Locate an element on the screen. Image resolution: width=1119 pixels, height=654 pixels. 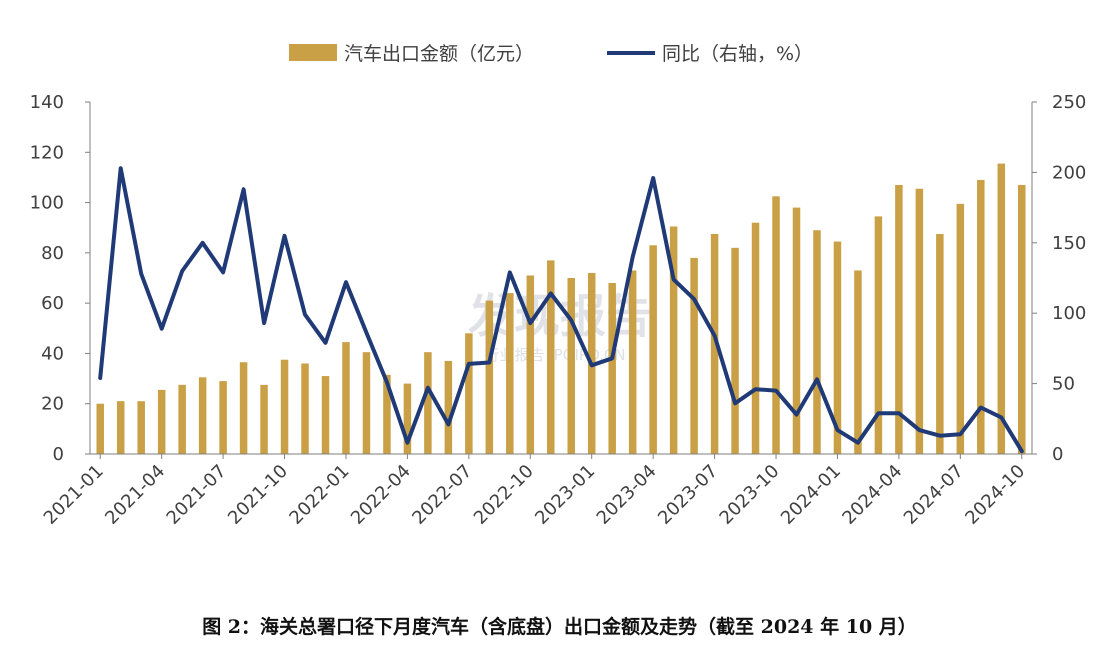
x-tick-label: 2024-10 is located at coordinates (995, 495).